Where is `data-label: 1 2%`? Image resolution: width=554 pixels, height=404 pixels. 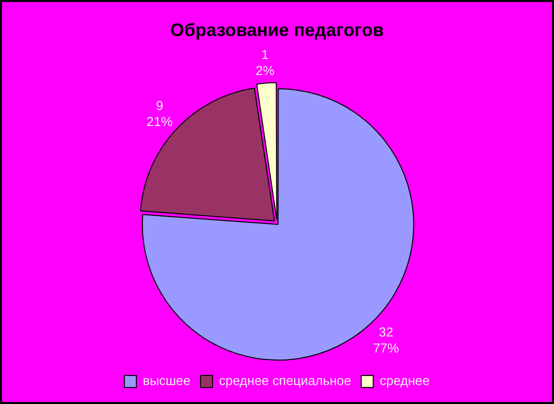 data-label: 1 2% is located at coordinates (265, 62).